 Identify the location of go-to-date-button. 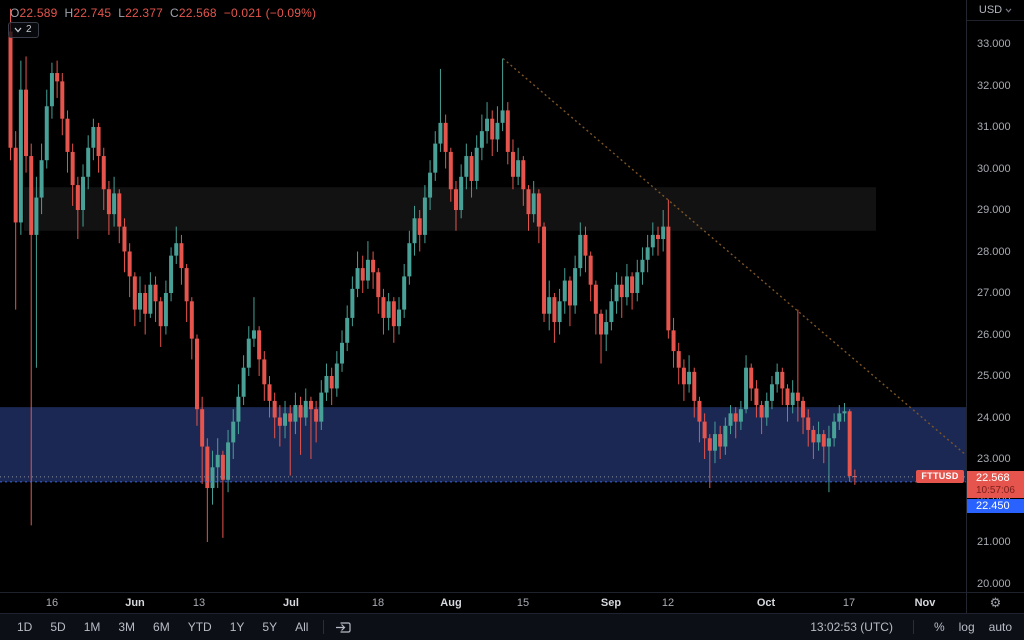
(343, 627).